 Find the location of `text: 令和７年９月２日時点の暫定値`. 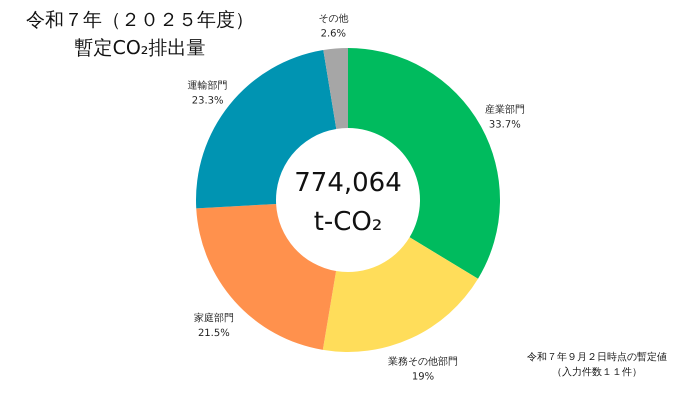

text: 令和７年９月２日時点の暫定値 is located at coordinates (597, 357).